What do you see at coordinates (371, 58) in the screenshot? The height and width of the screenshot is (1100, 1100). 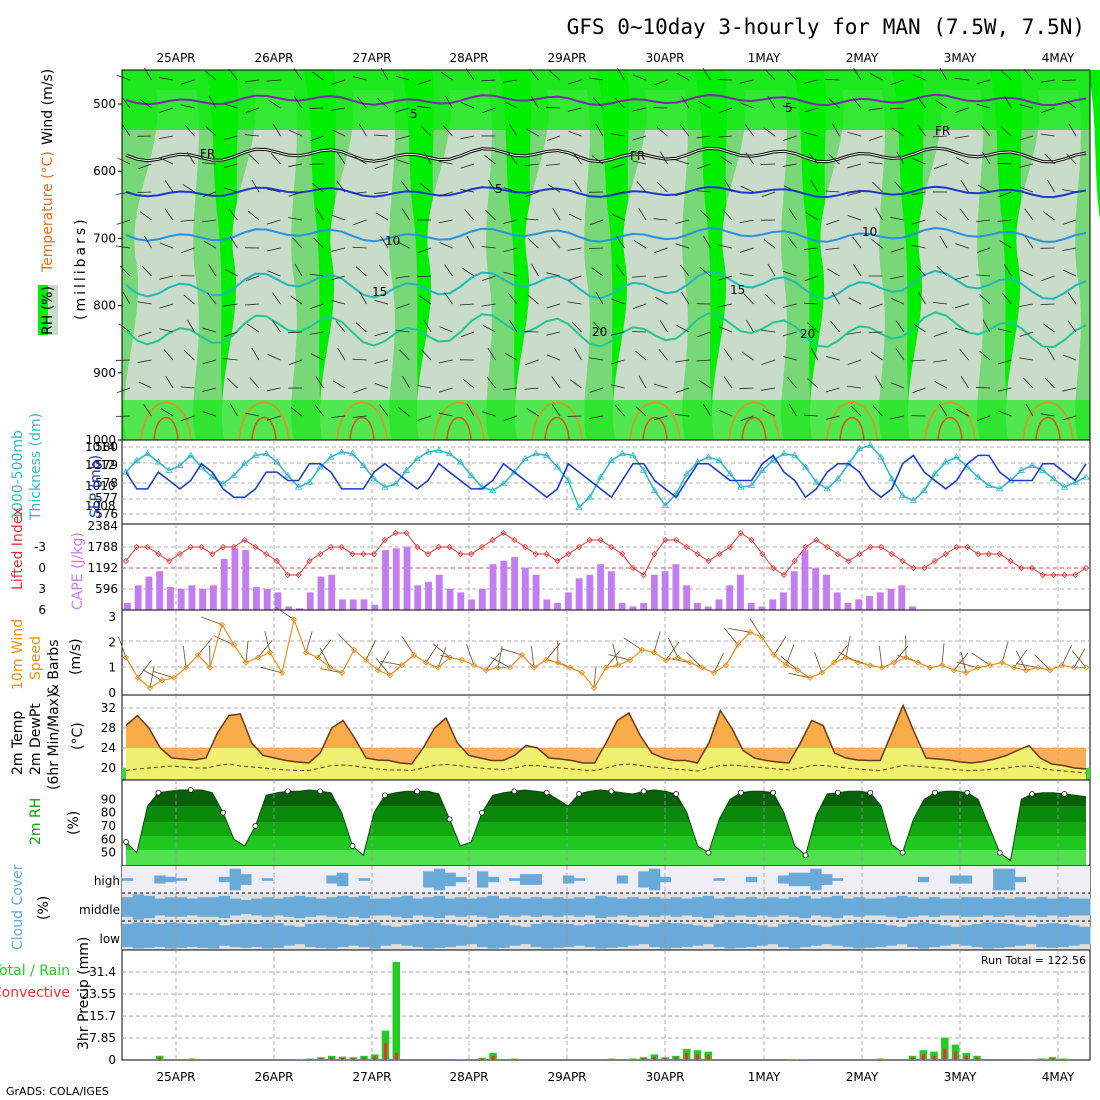 I see `top-date-27APR: 27APR` at bounding box center [371, 58].